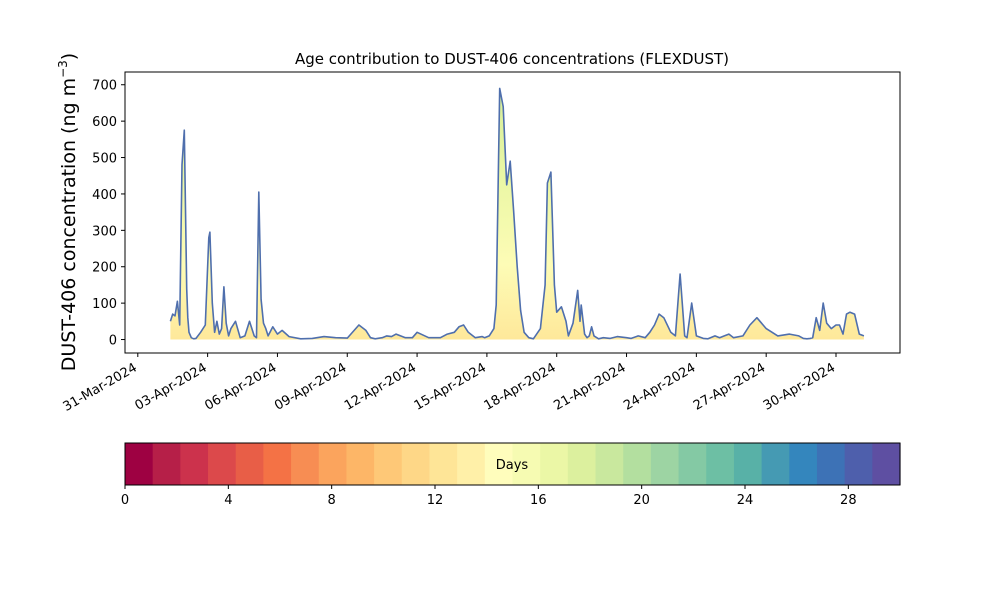  I want to click on x-tick-label: 15-Apr-2024, so click(450, 386).